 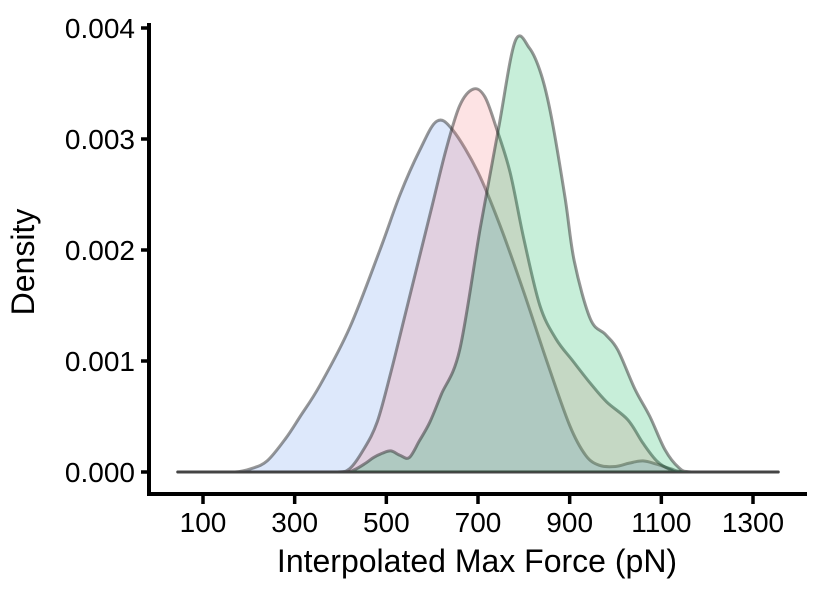 I want to click on y-tick-label: 0.000, so click(x=100, y=472).